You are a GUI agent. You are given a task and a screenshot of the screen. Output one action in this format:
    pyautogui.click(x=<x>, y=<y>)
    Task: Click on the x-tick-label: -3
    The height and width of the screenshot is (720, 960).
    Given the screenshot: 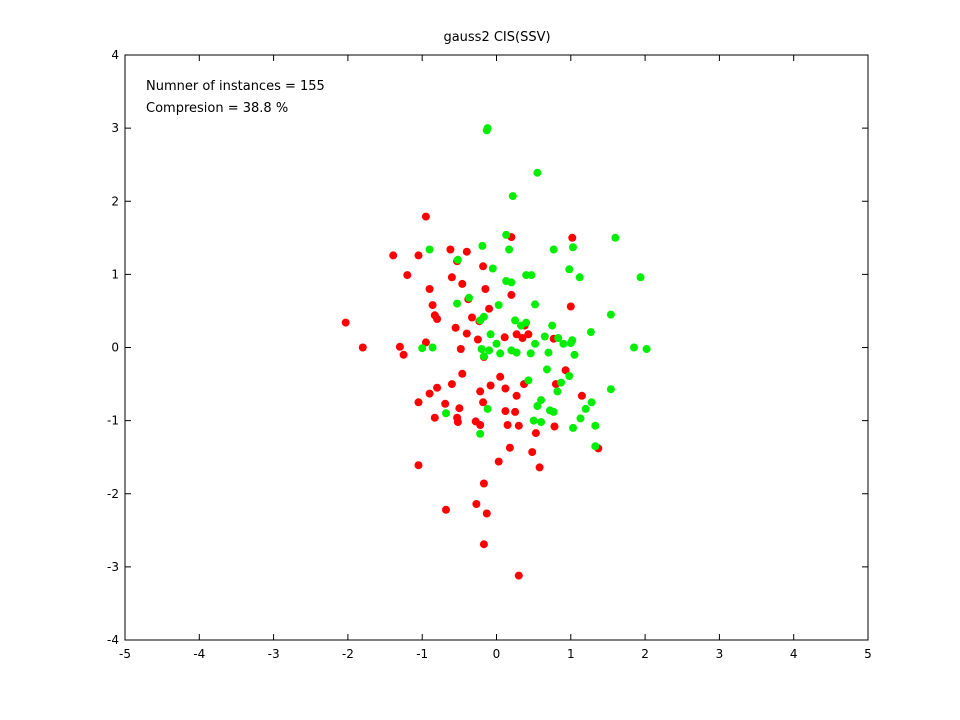 What is the action you would take?
    pyautogui.click(x=274, y=654)
    